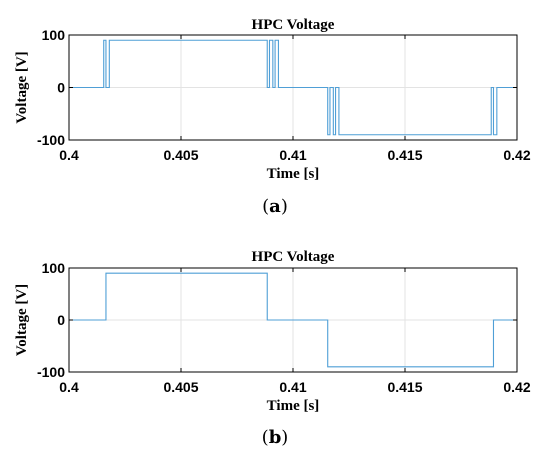  What do you see at coordinates (275, 206) in the screenshot?
I see `panel-caption: (a)` at bounding box center [275, 206].